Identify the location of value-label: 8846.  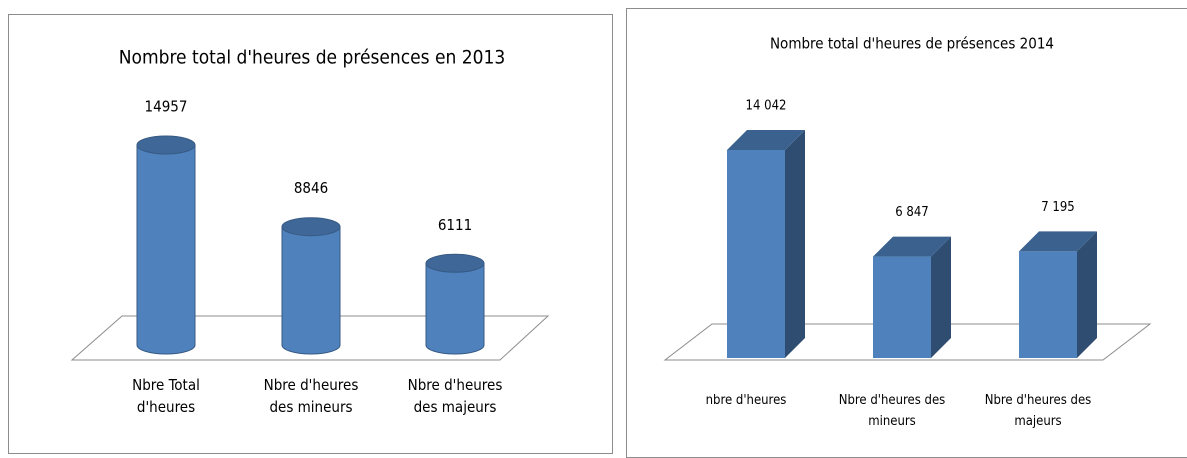
(311, 188).